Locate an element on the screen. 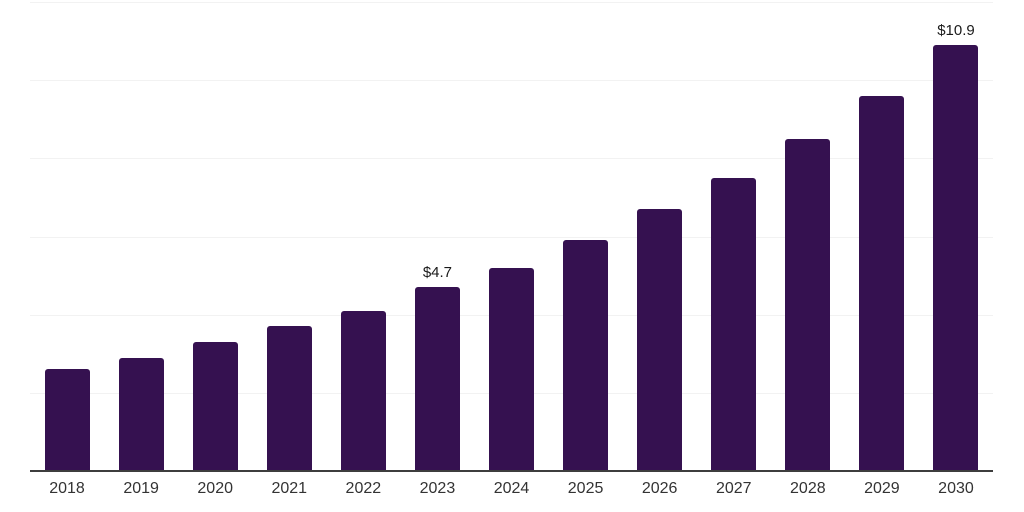 The width and height of the screenshot is (1024, 512). x-axis-label: 2023 is located at coordinates (437, 488).